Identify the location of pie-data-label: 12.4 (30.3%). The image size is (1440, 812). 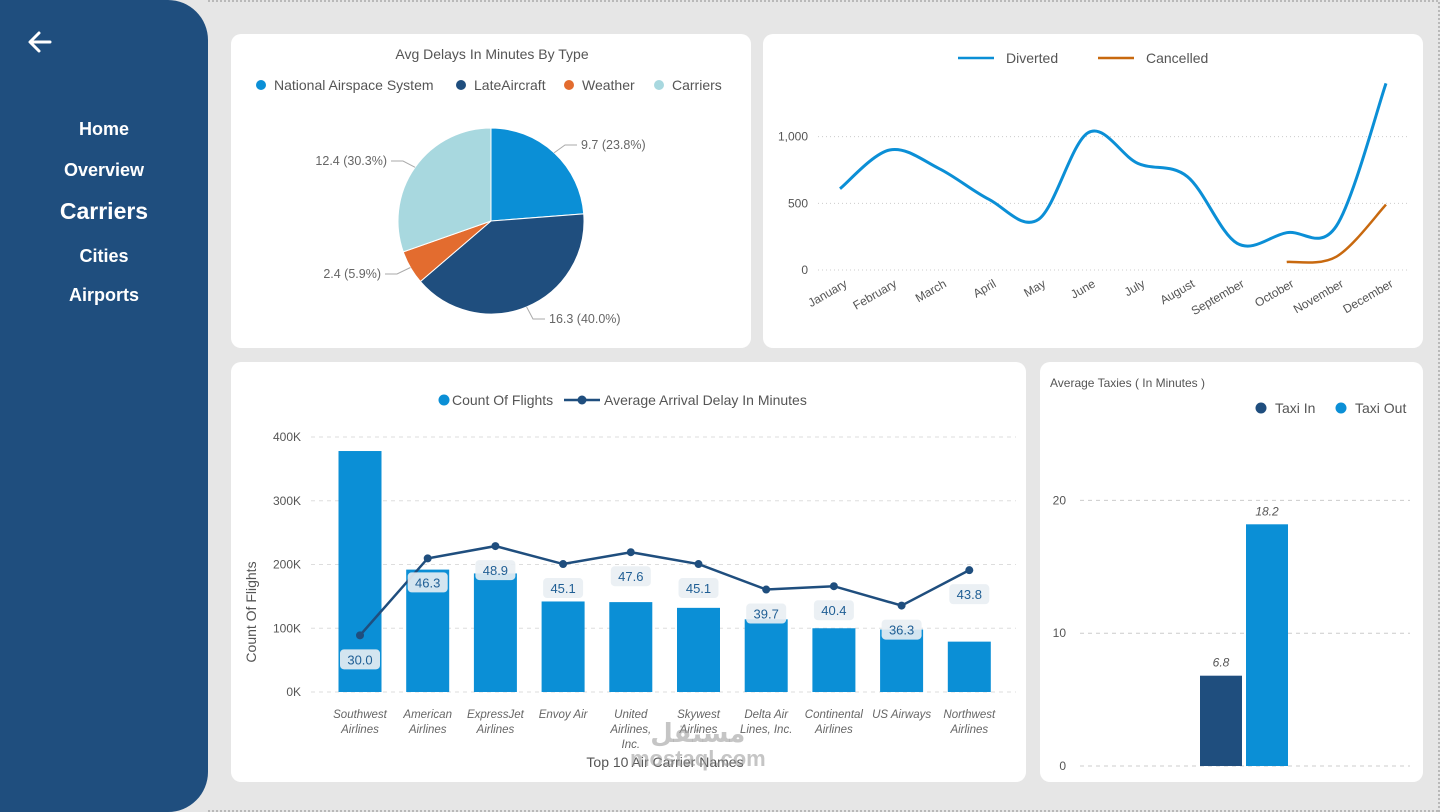
(351, 161).